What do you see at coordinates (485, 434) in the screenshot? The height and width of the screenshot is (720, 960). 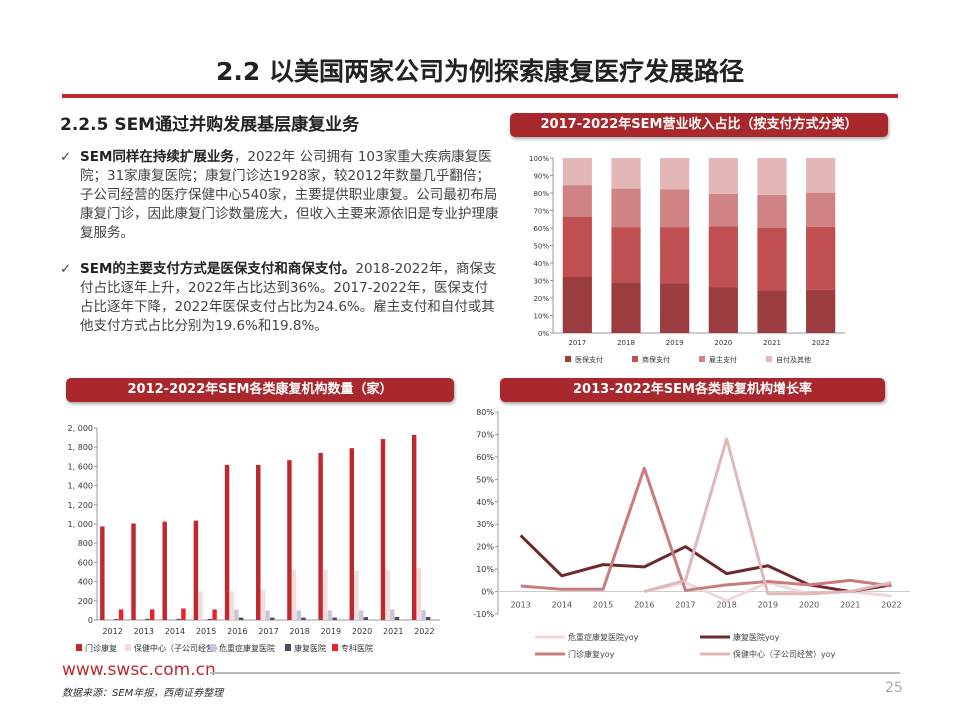 I see `y-tick-label: 70%` at bounding box center [485, 434].